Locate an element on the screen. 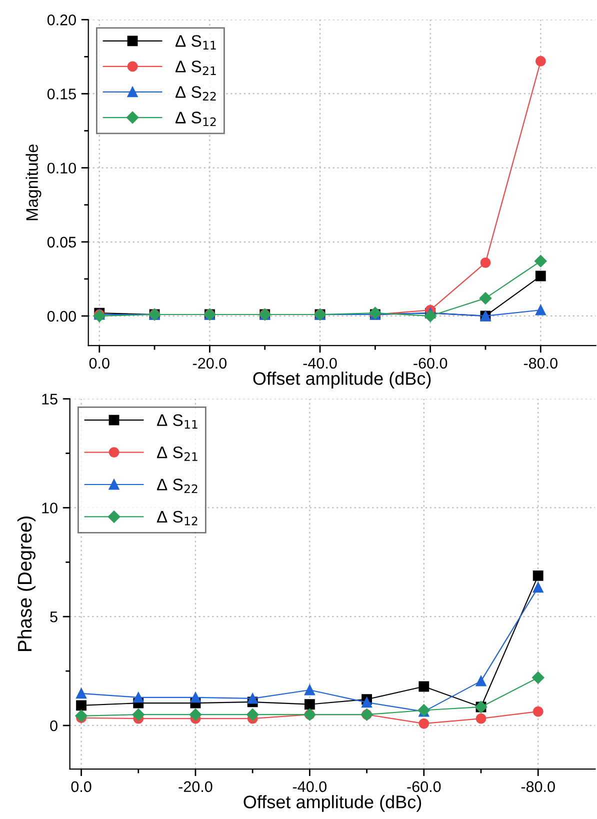 Image resolution: width=597 pixels, height=819 pixels. y-tick-label: 0.05 is located at coordinates (61, 242).